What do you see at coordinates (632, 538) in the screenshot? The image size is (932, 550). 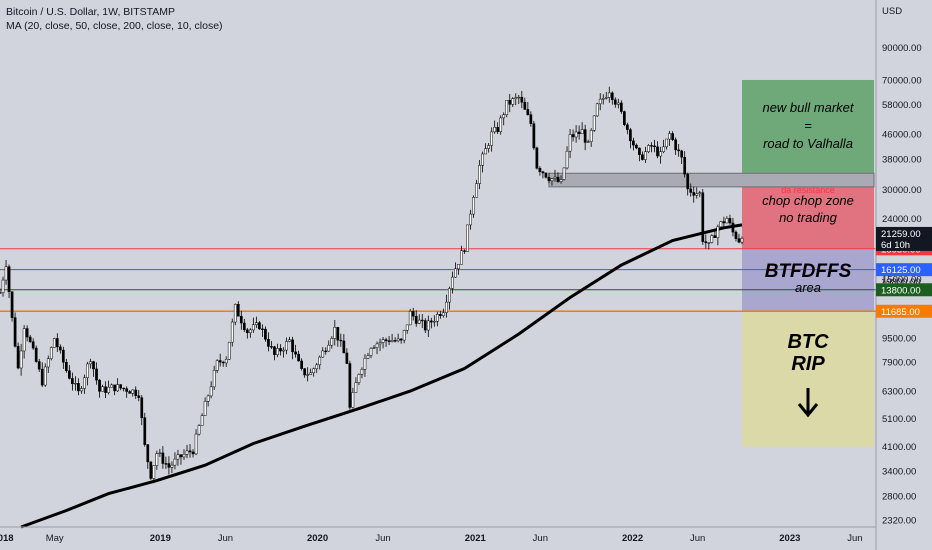 I see `x-tick-label: 2022` at bounding box center [632, 538].